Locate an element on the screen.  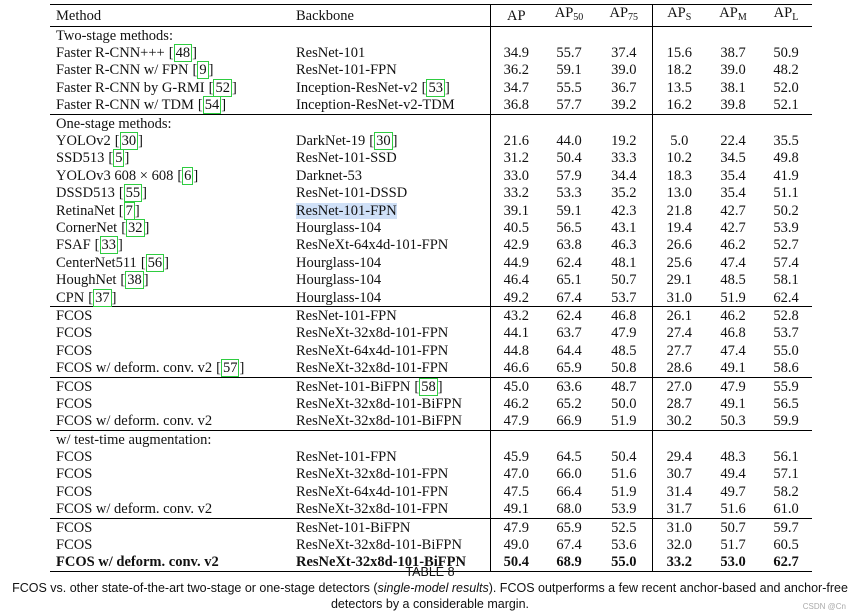
metric-value: 18.3 is located at coordinates (678, 176).